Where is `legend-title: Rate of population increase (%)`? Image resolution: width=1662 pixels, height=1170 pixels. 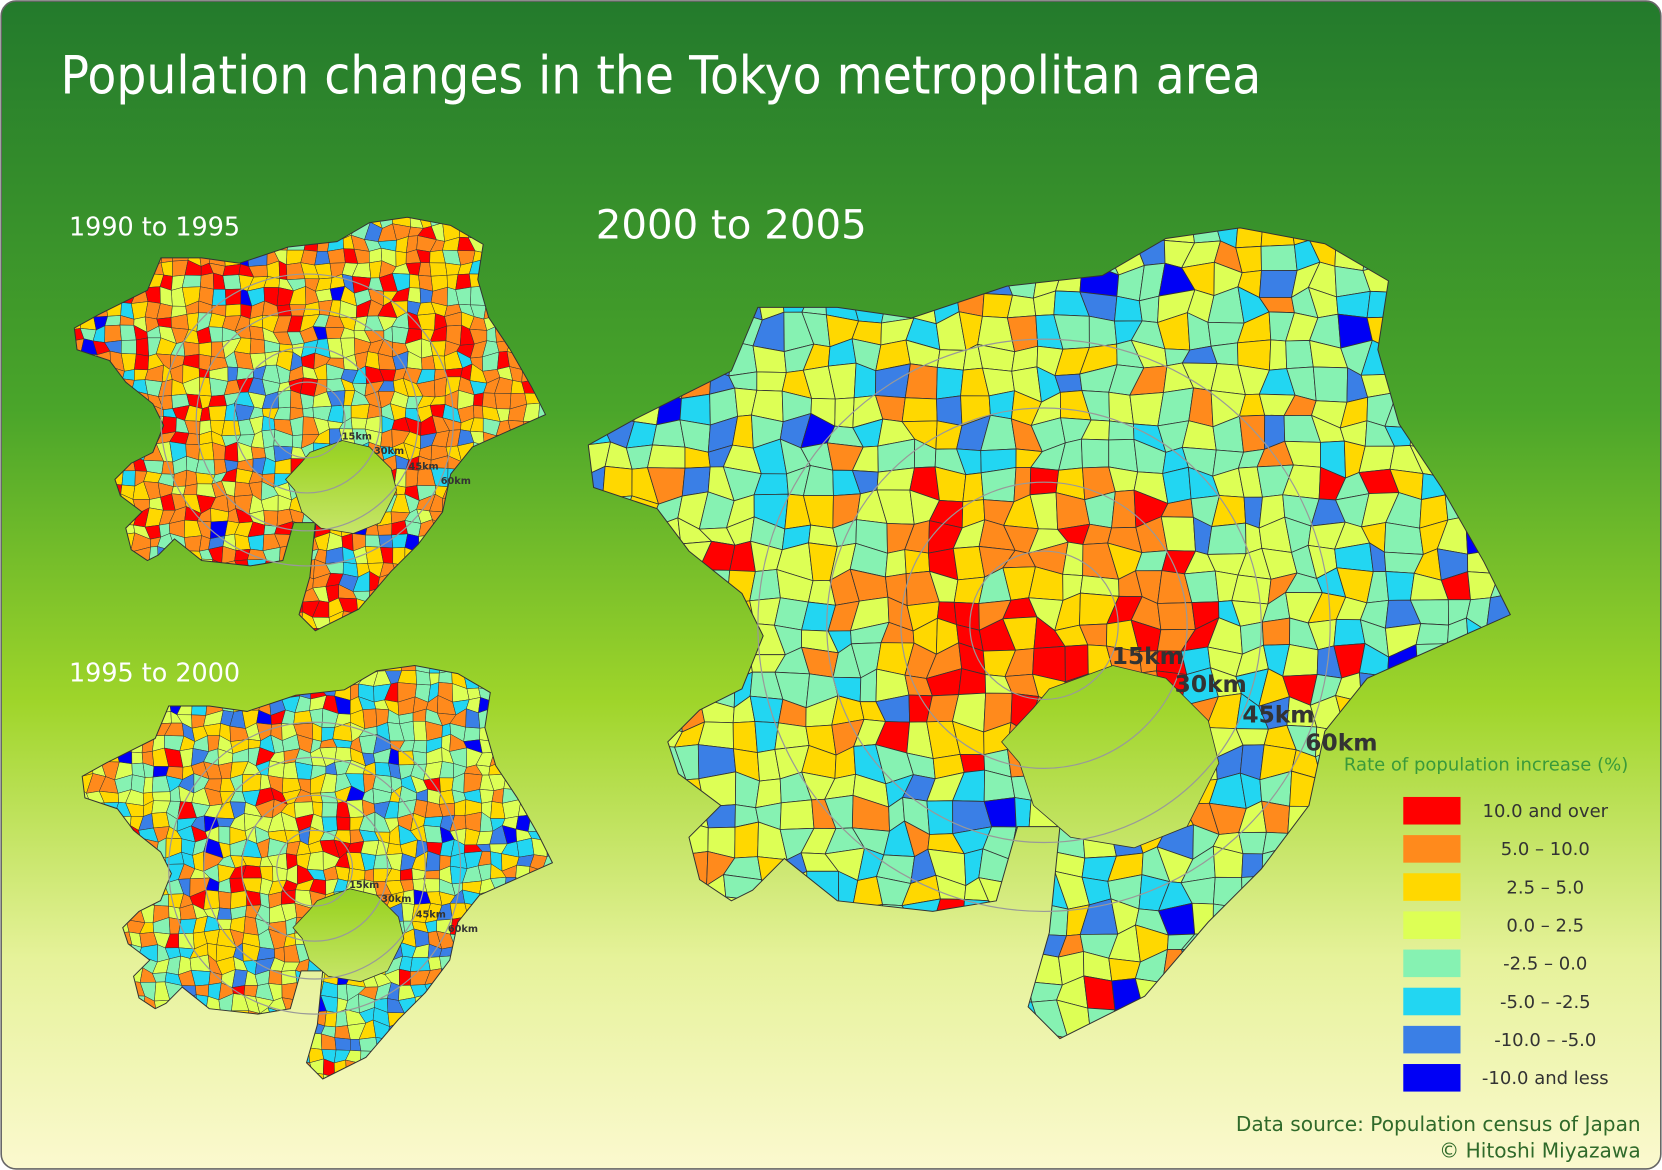
legend-title: Rate of population increase (%) is located at coordinates (1486, 764).